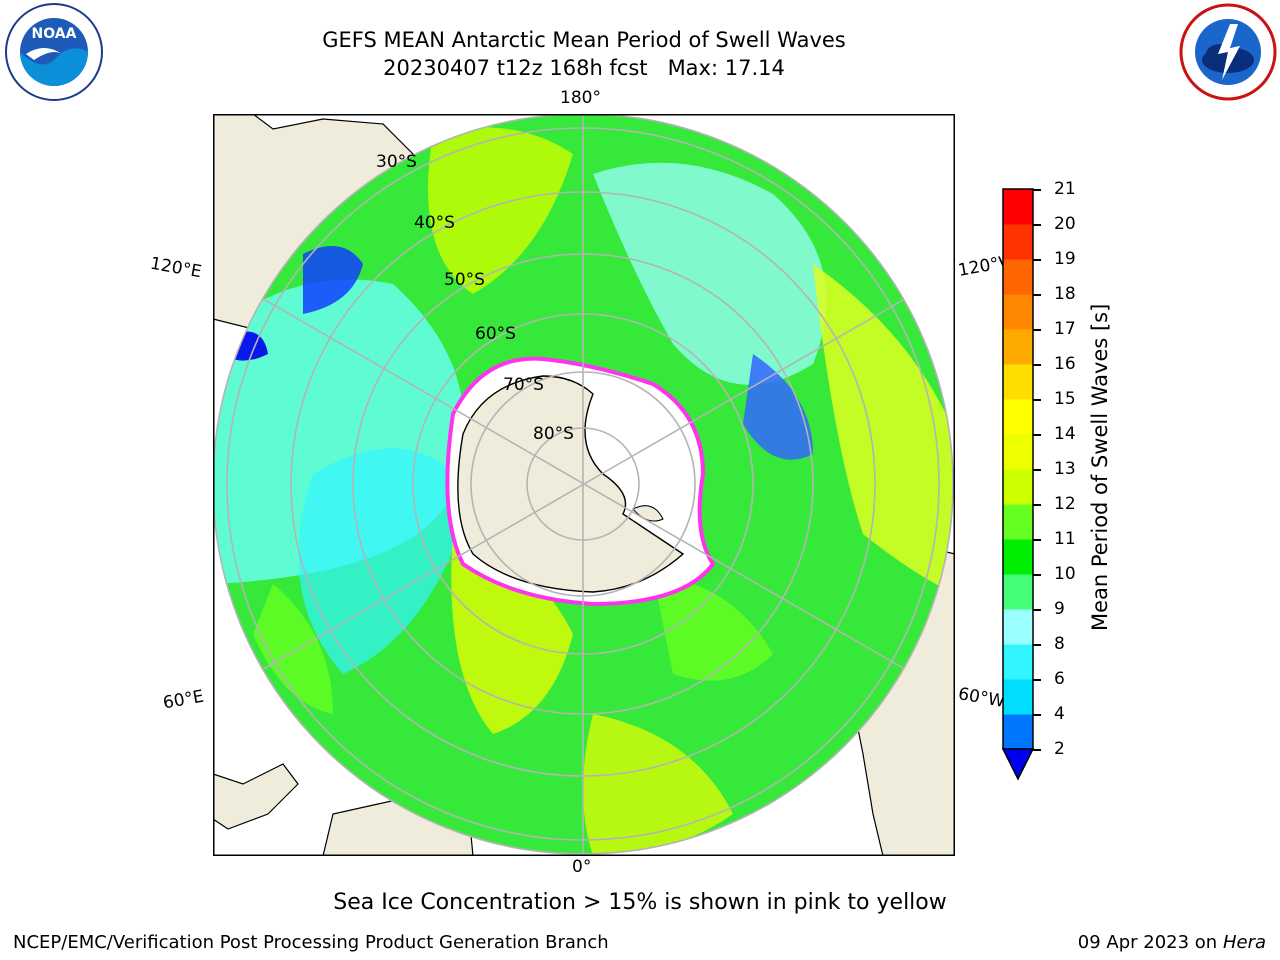 Image resolution: width=1280 pixels, height=960 pixels. I want to click on lat-label-50s: 50°S, so click(464, 280).